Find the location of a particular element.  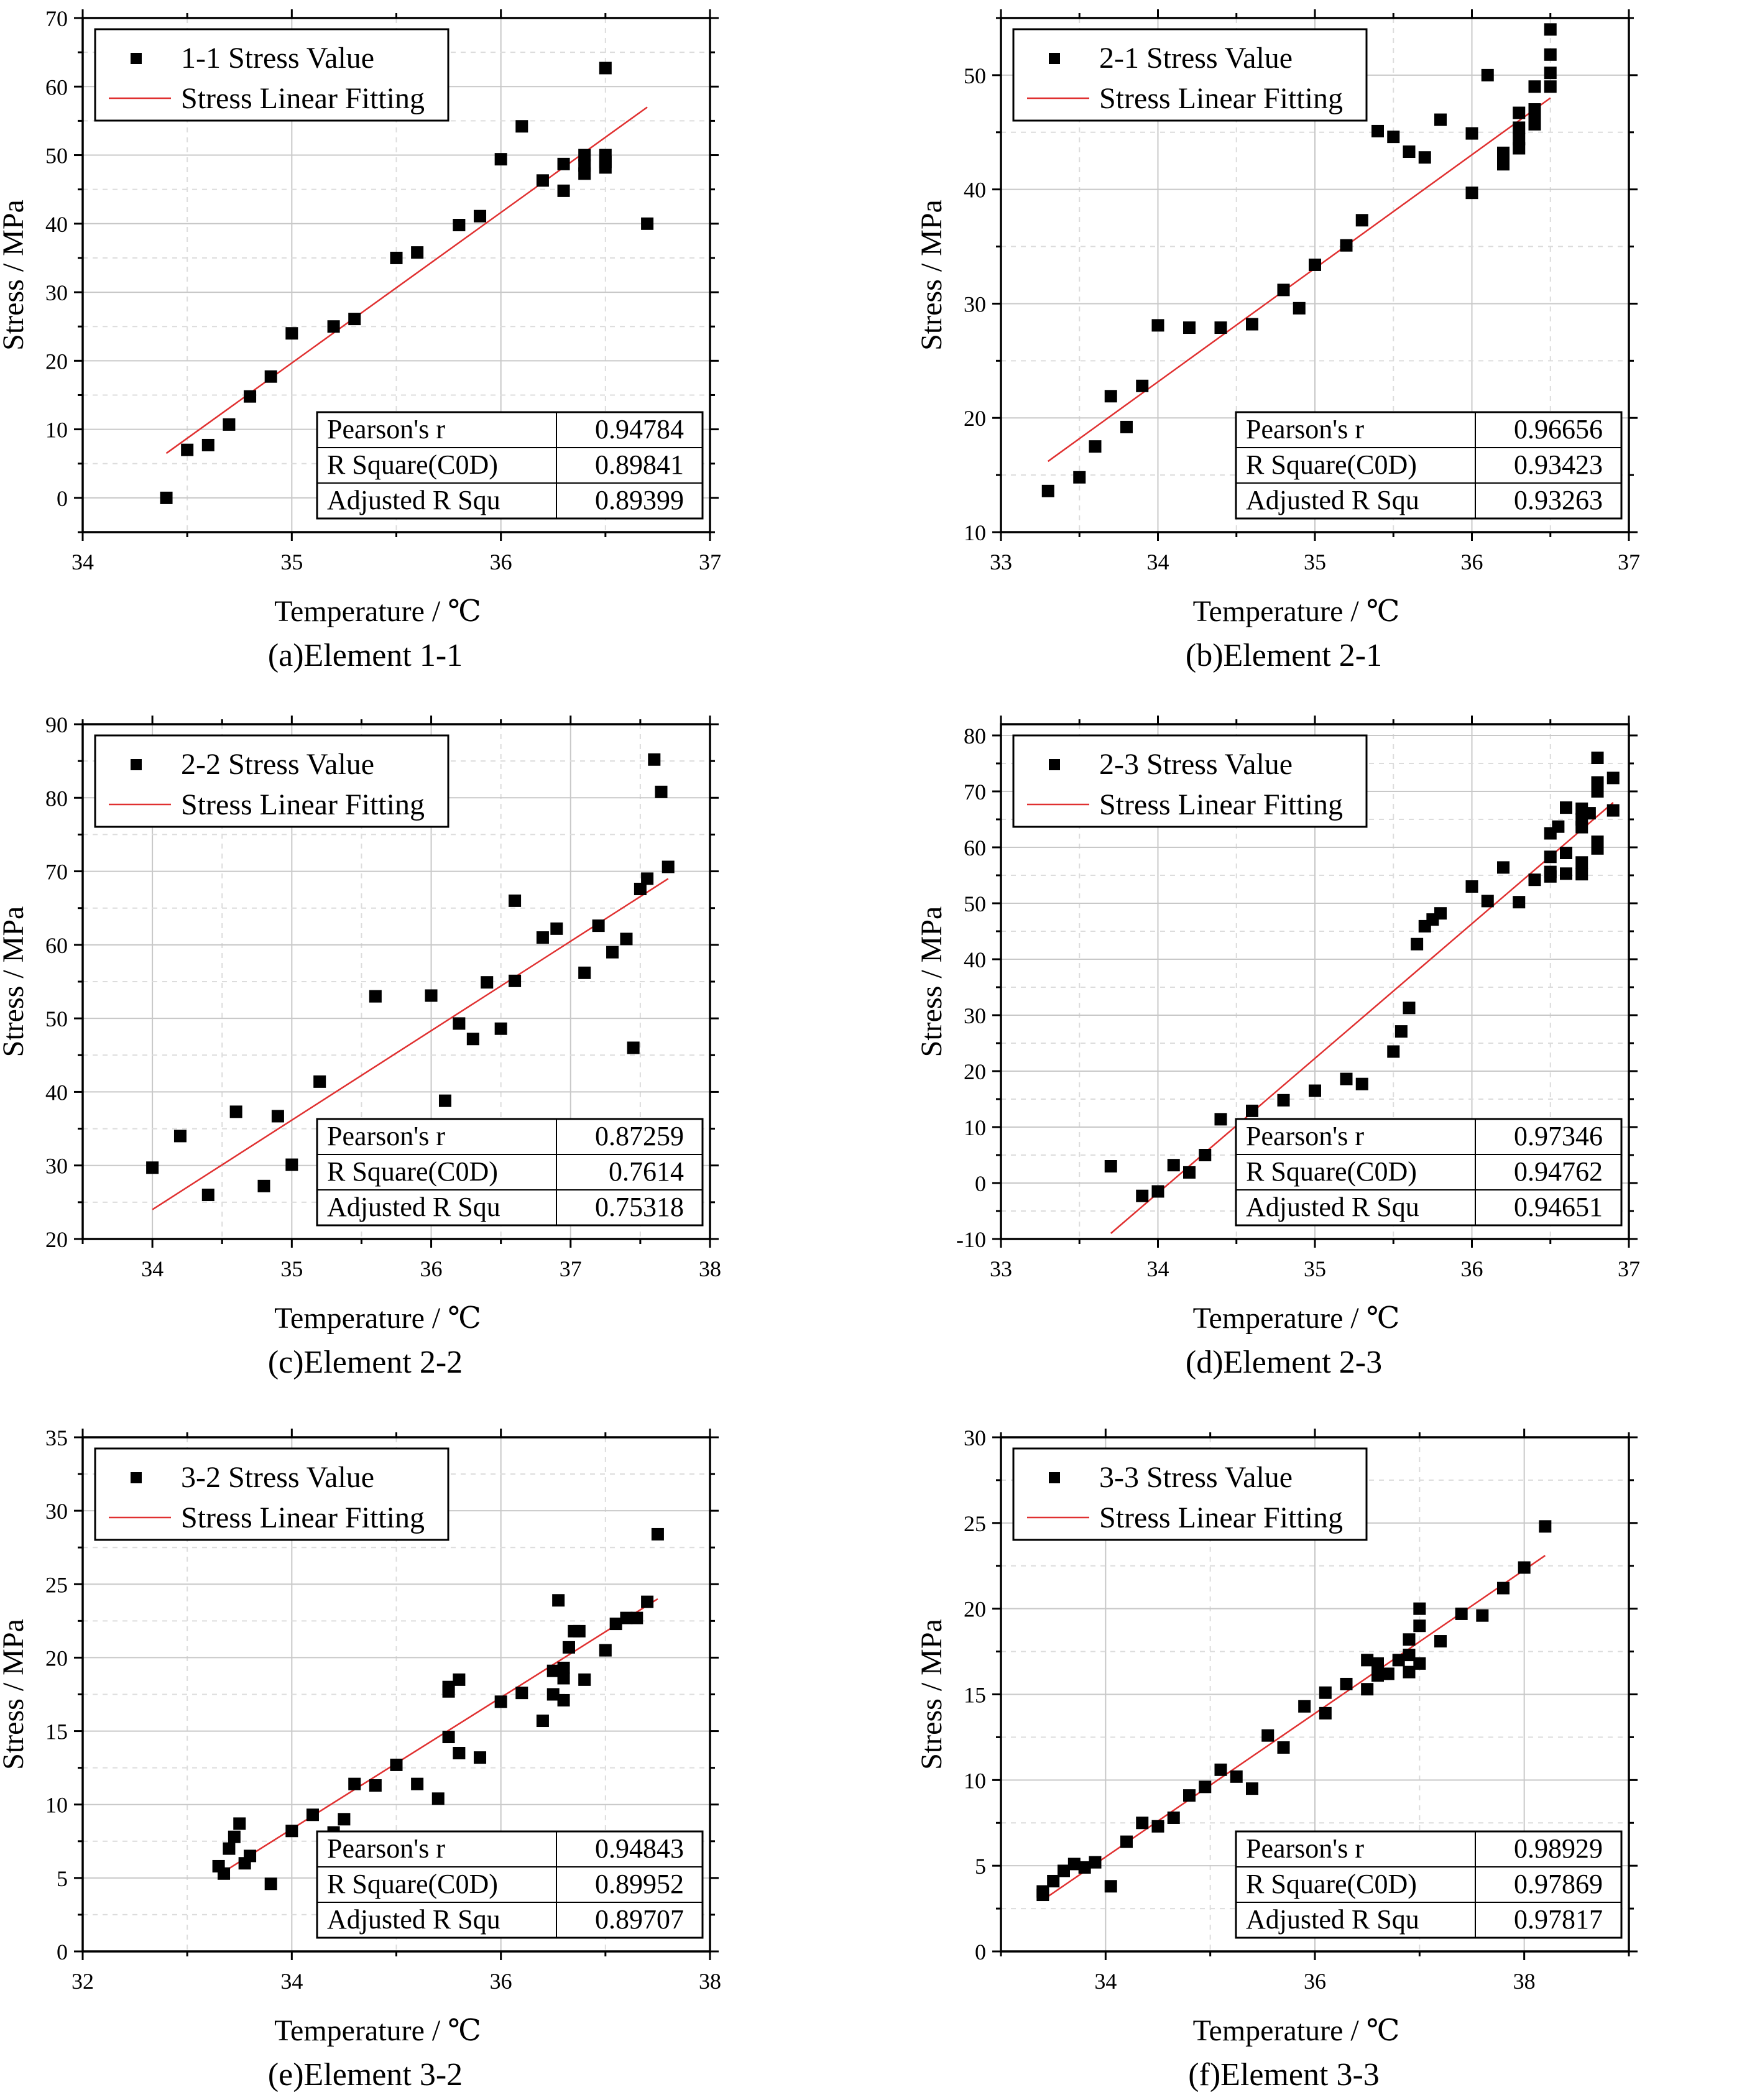

legend: 1-1 Stress Value Stress Linear Fitting is located at coordinates (271, 75).